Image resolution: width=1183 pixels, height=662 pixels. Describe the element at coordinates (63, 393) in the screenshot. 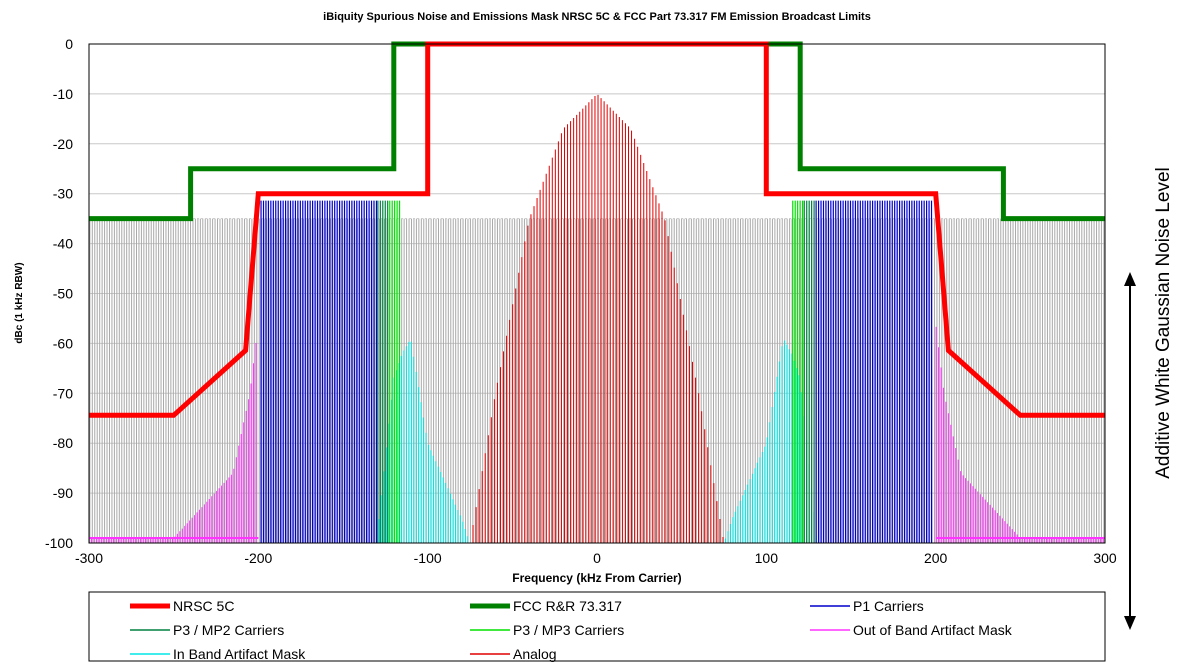

I see `y-tick-label: -70` at that location.